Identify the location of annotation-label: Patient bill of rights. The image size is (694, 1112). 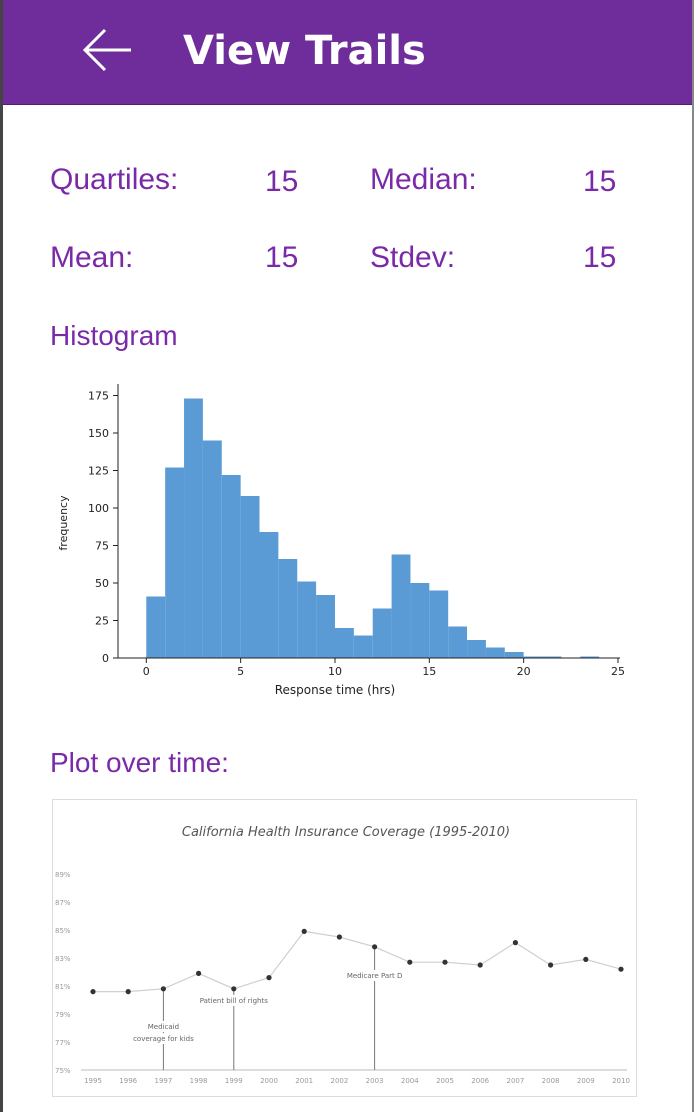
(234, 1001).